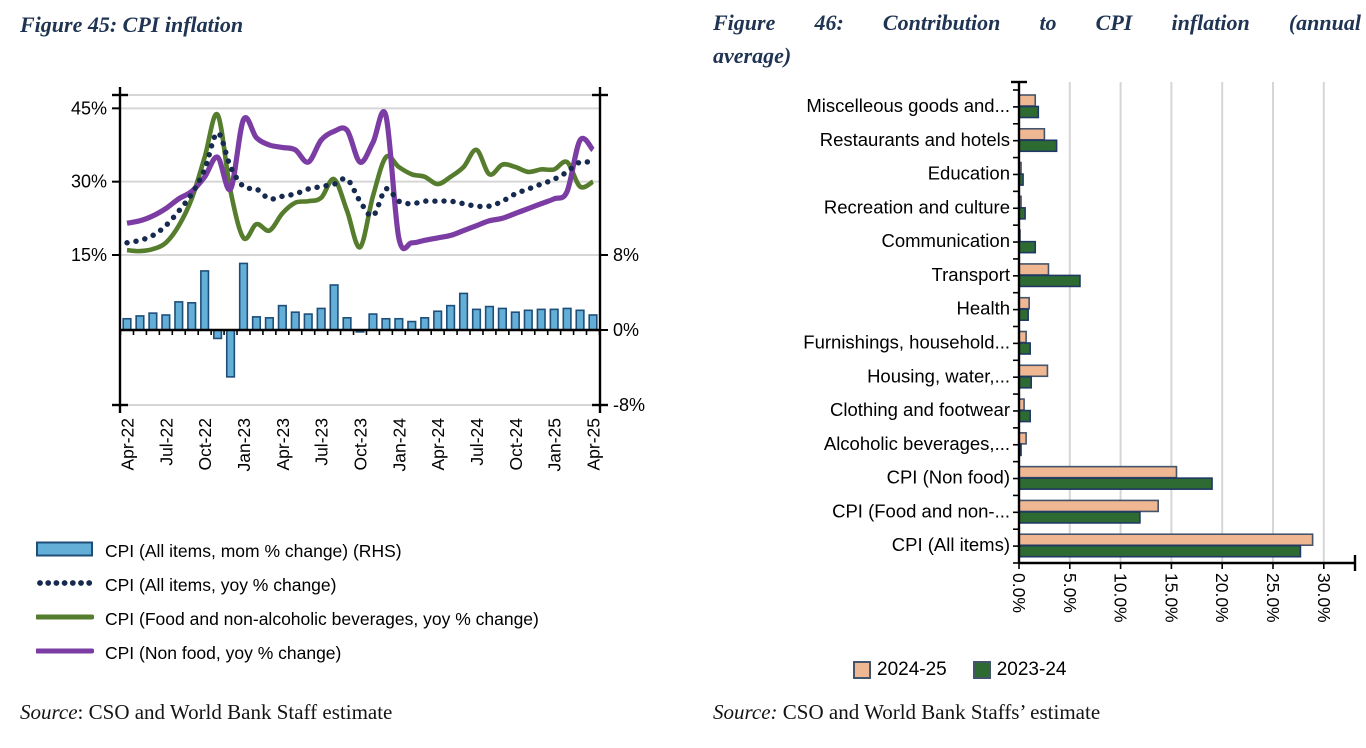 Image resolution: width=1366 pixels, height=748 pixels. I want to click on svg-text: Jan-24, so click(399, 445).